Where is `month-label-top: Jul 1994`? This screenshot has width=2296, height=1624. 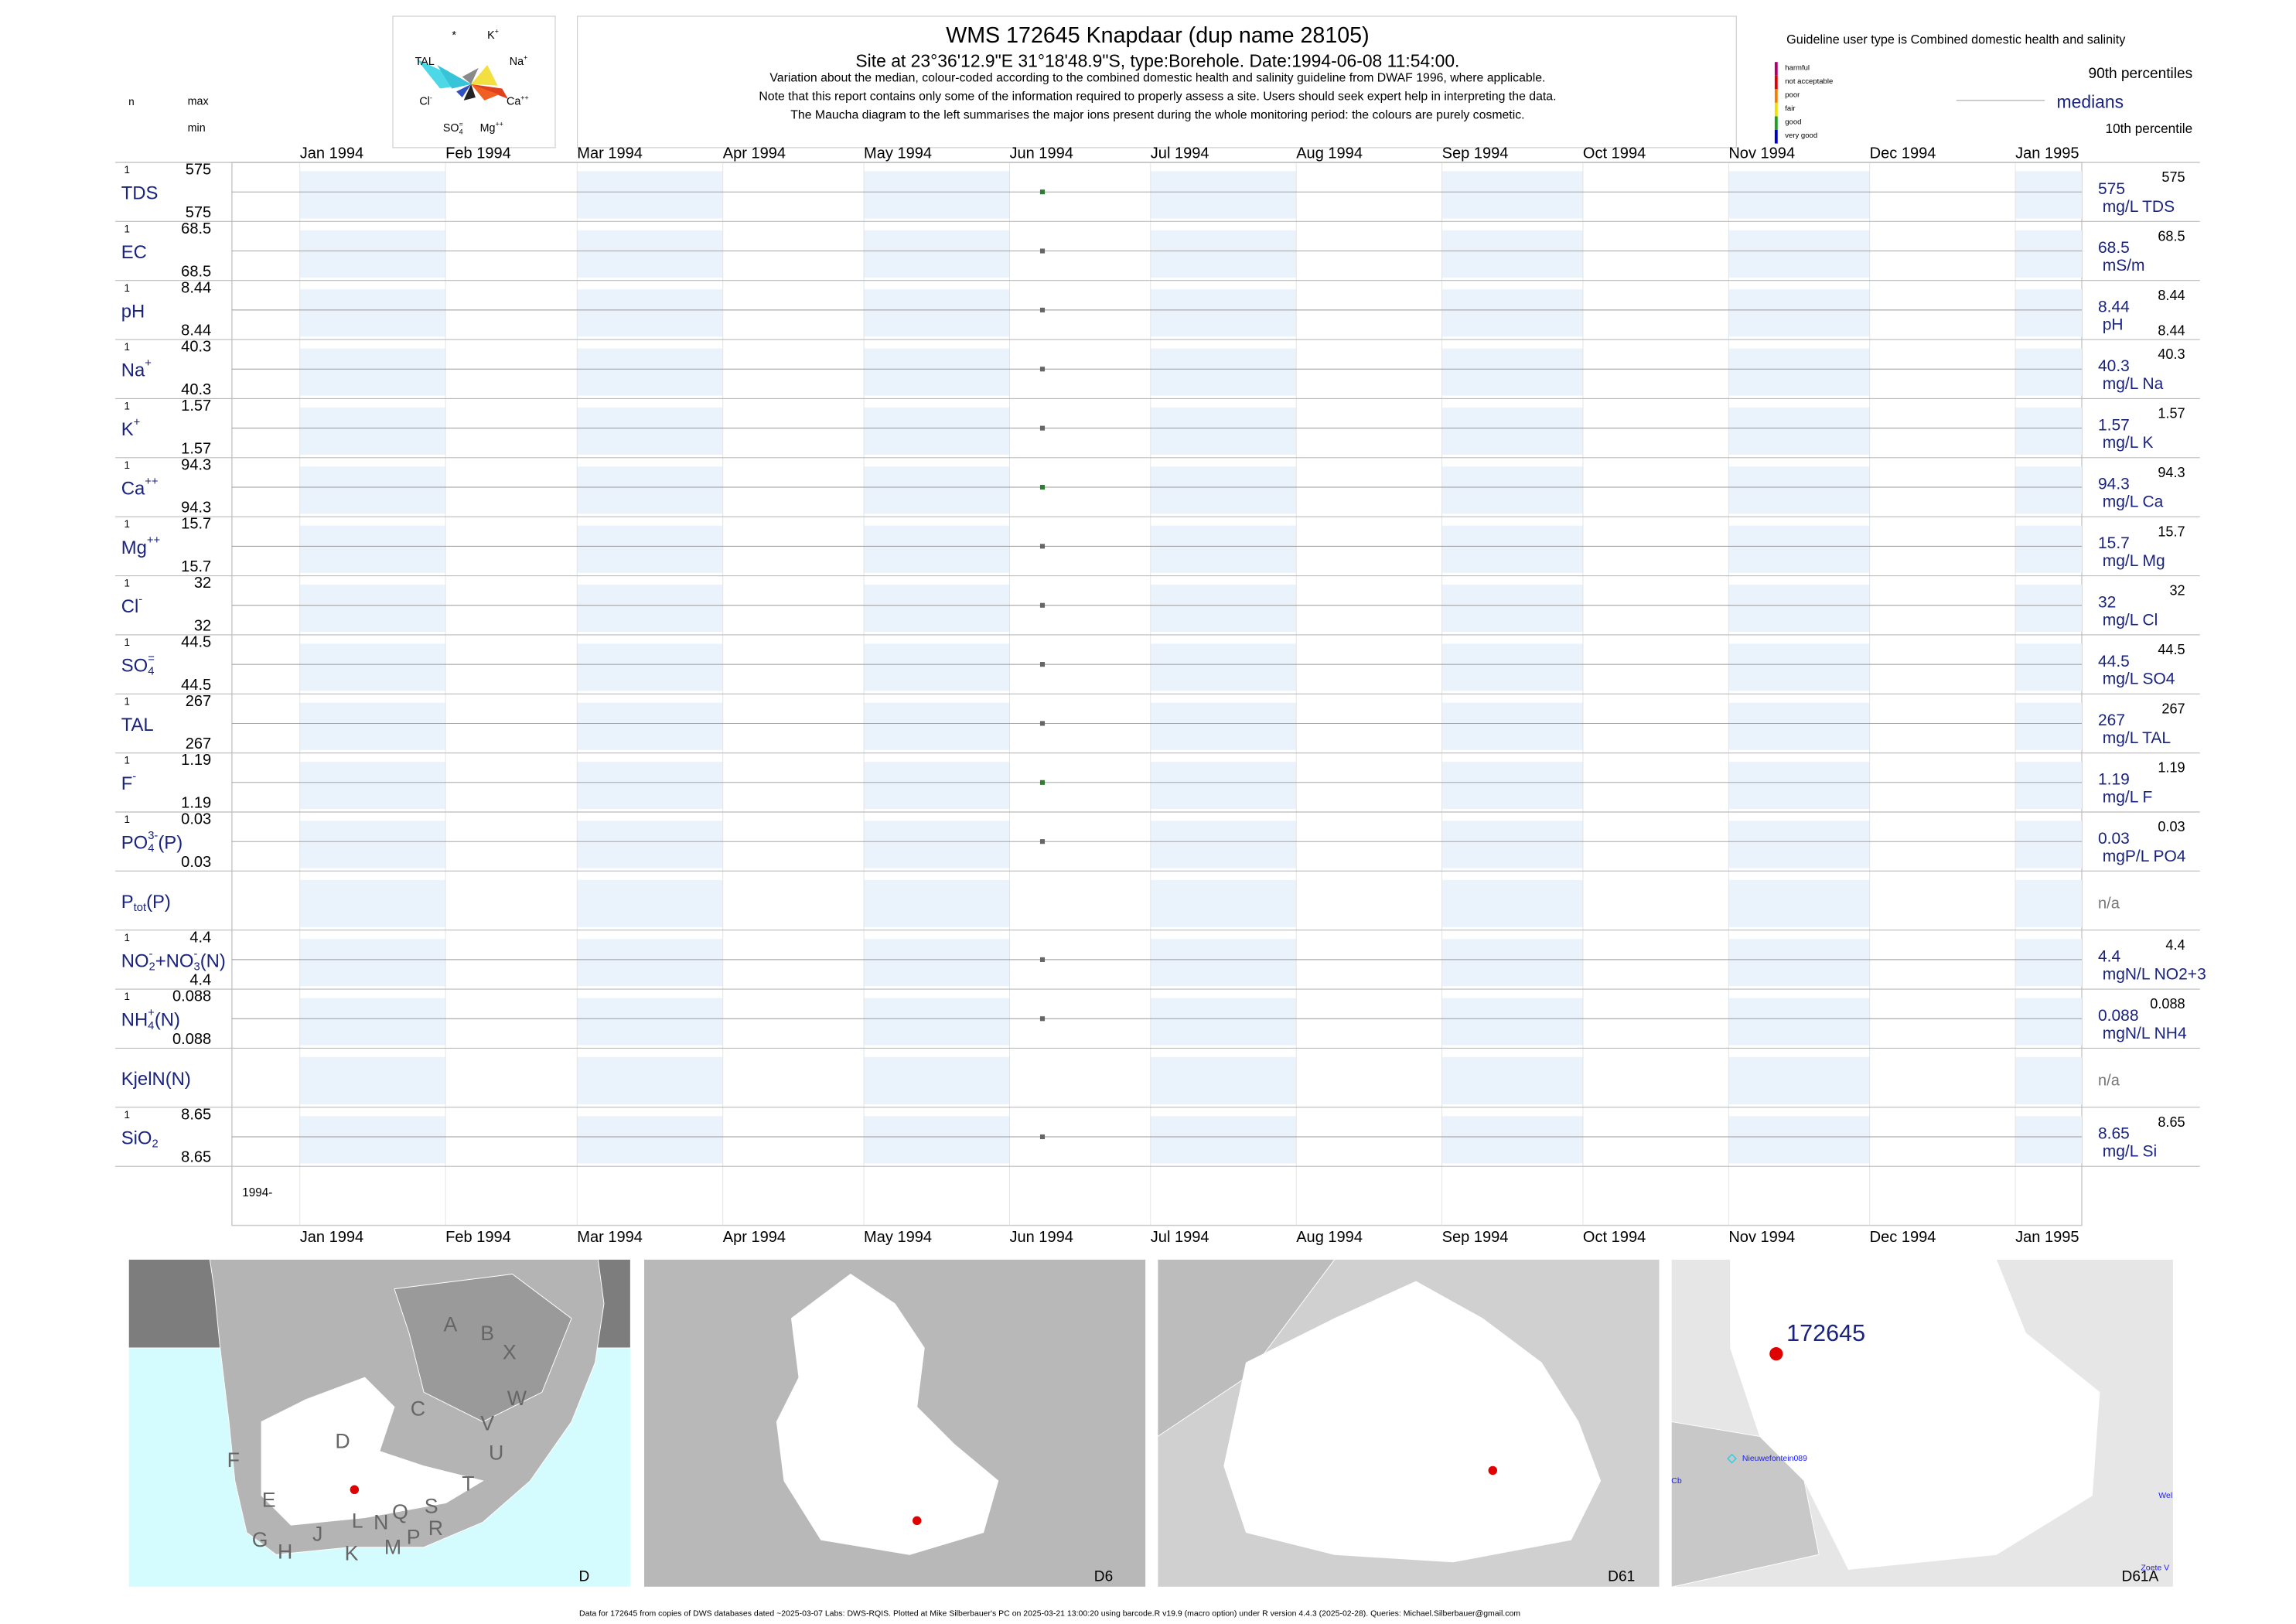
month-label-top: Jul 1994 is located at coordinates (1180, 153).